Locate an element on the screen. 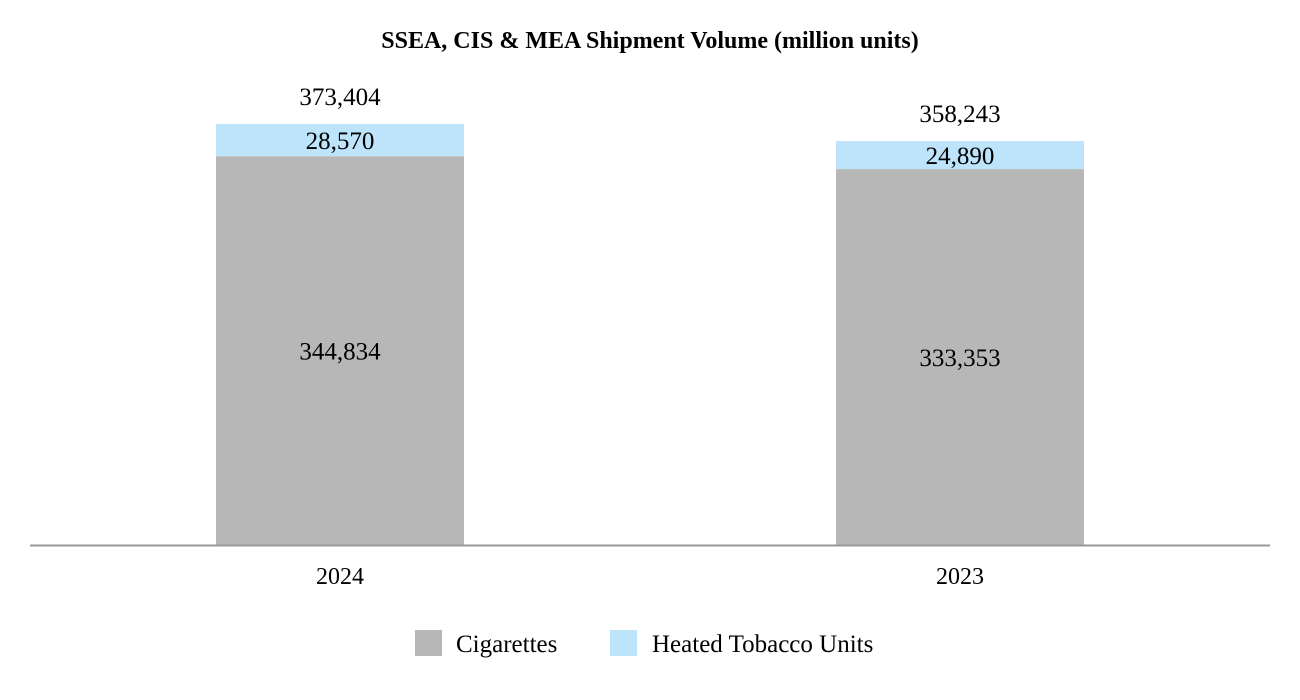 This screenshot has width=1300, height=700. bar-heated-tobacco-units-2024 is located at coordinates (340, 140).